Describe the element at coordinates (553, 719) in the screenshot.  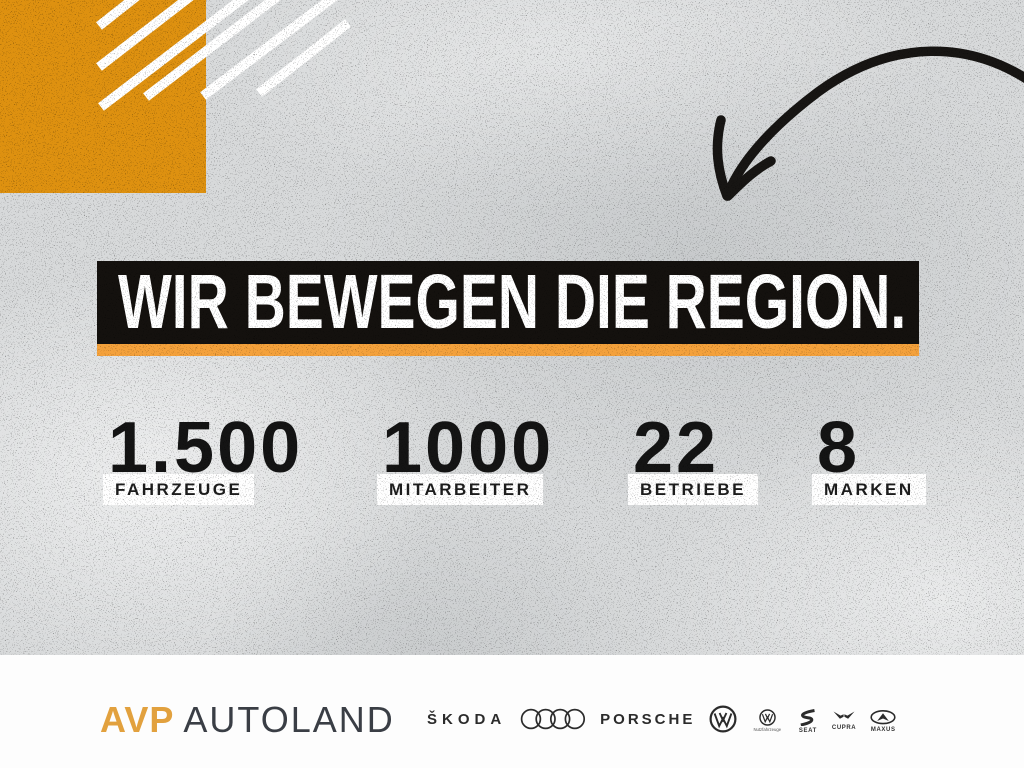
I see `brand-audi-rings-icon` at that location.